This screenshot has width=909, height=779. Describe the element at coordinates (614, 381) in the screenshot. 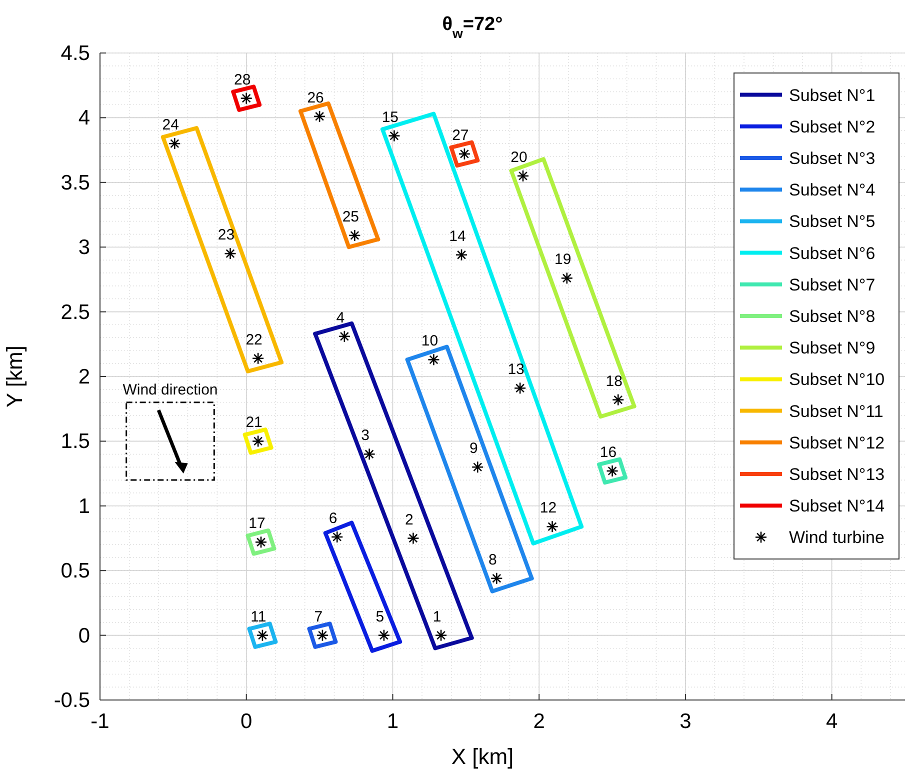

I see `annotation: 18` at that location.